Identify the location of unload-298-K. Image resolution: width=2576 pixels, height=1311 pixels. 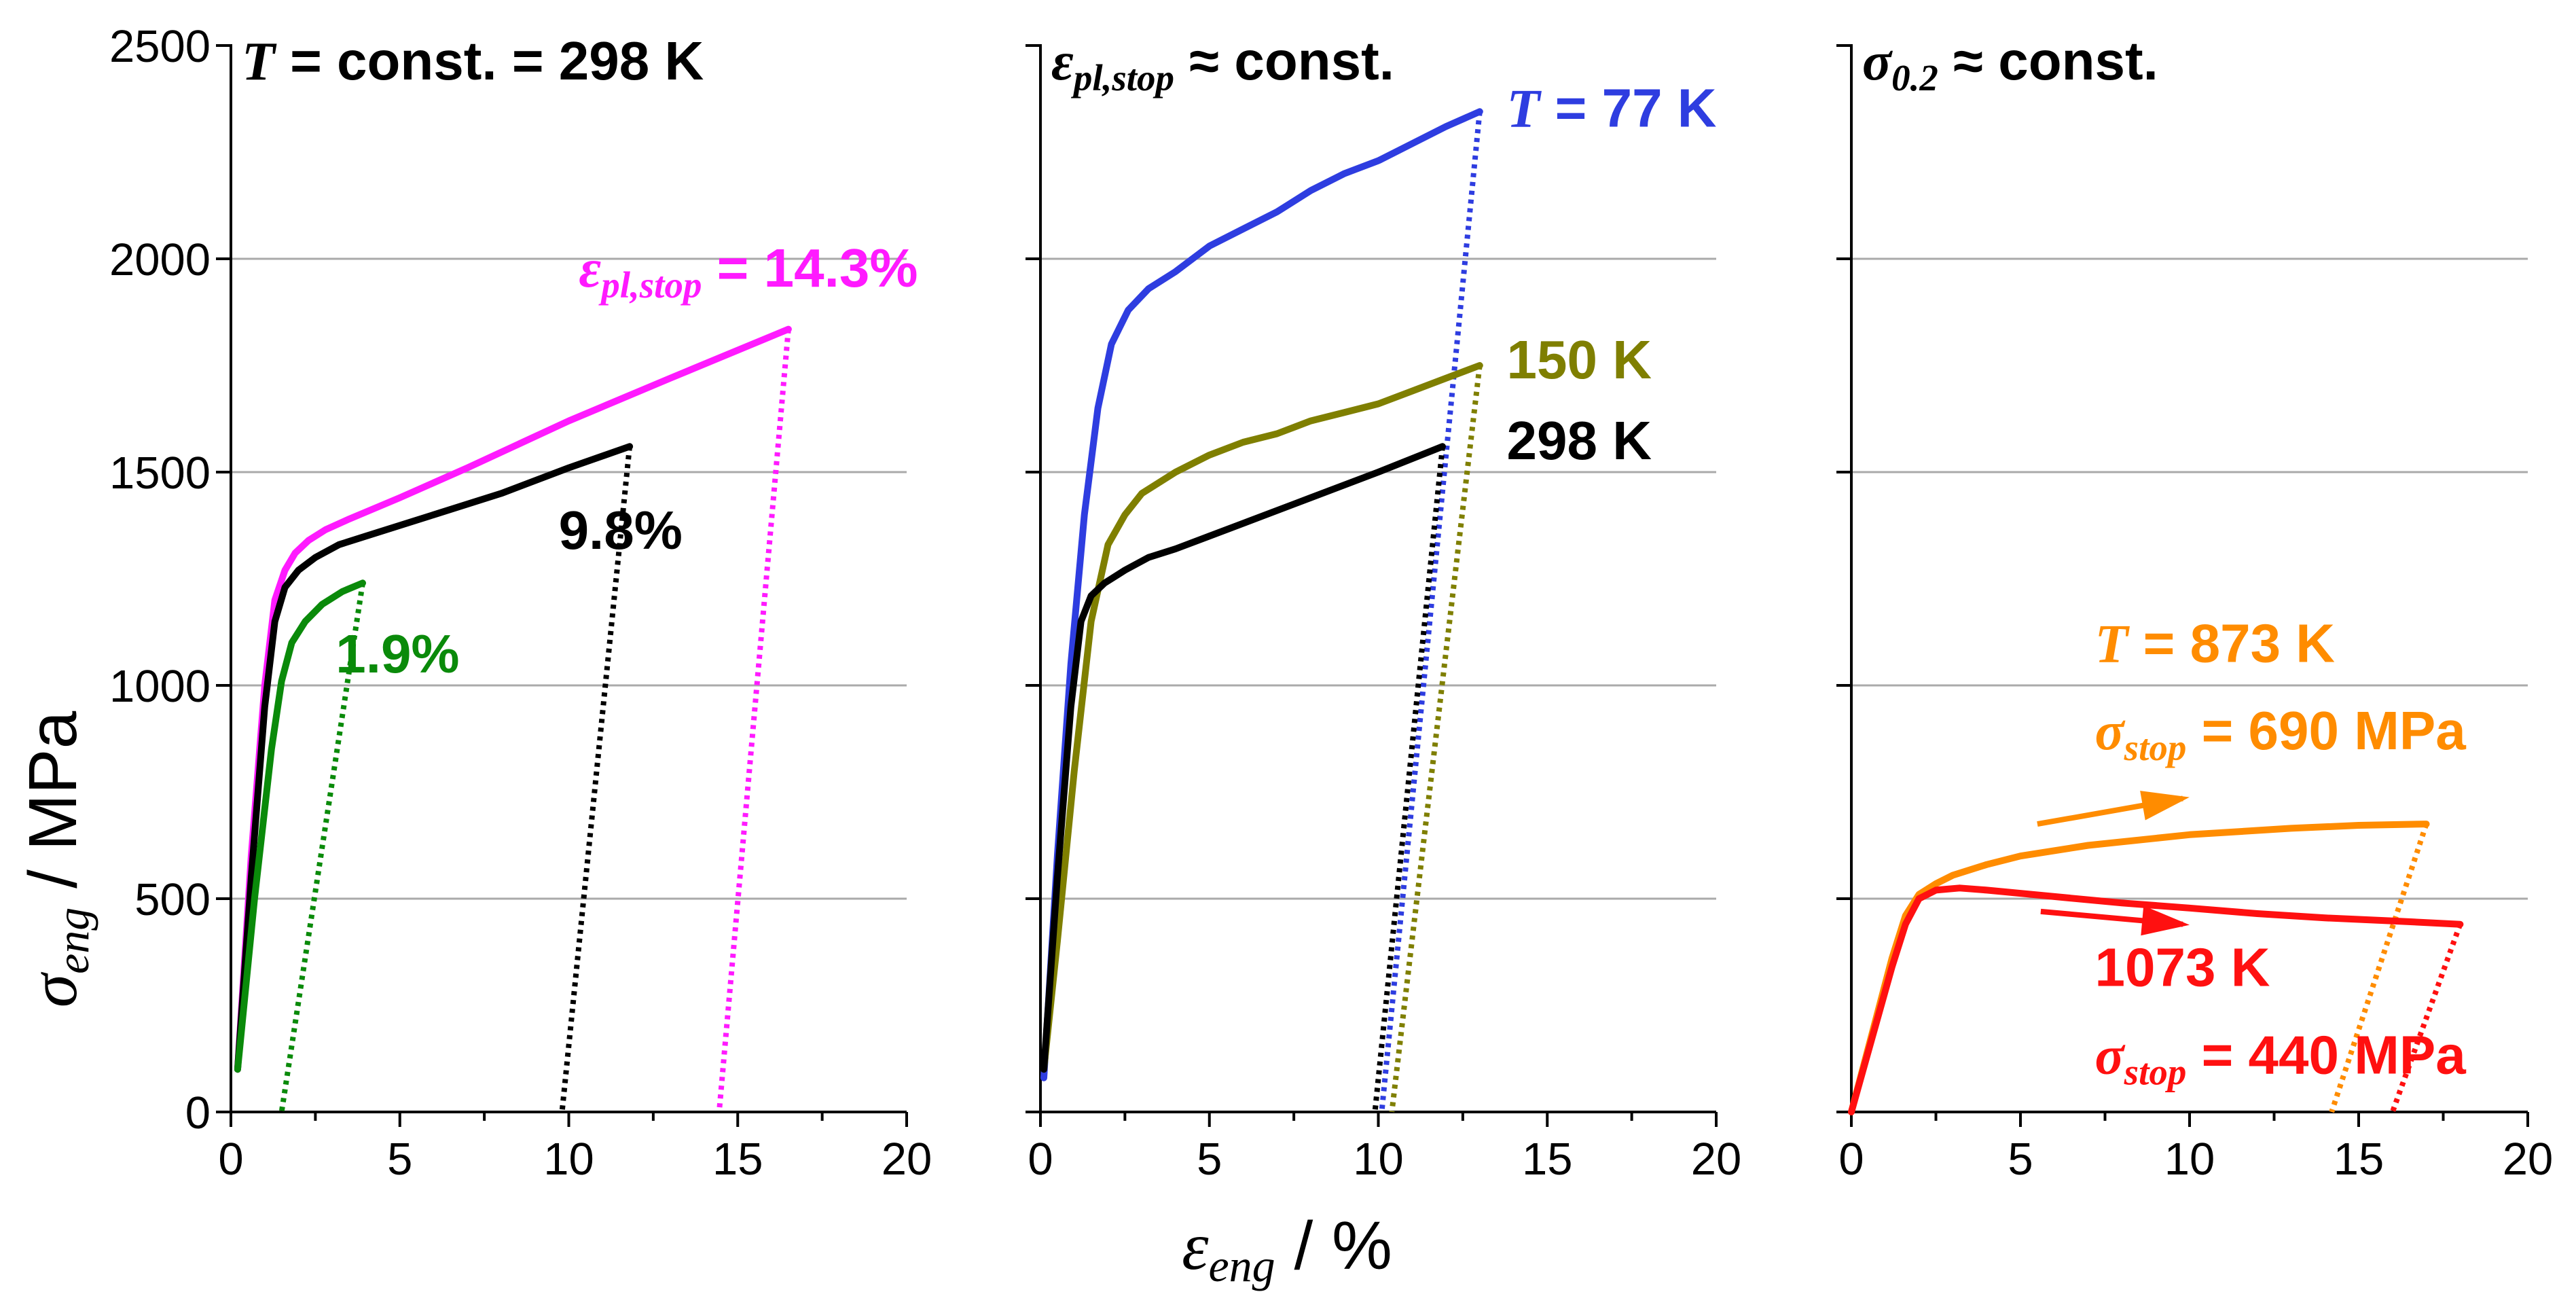
(1409, 779).